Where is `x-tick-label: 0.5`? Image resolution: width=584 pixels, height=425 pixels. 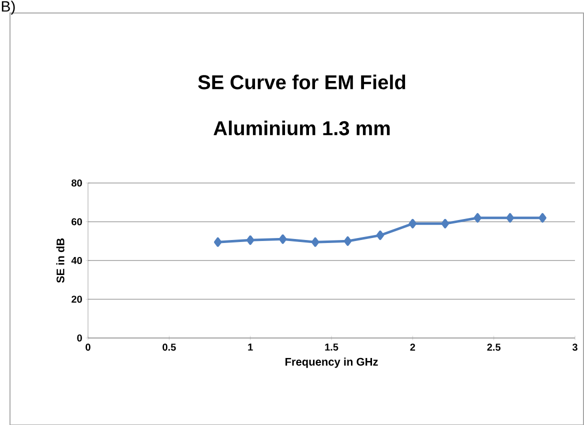 x-tick-label: 0.5 is located at coordinates (169, 347).